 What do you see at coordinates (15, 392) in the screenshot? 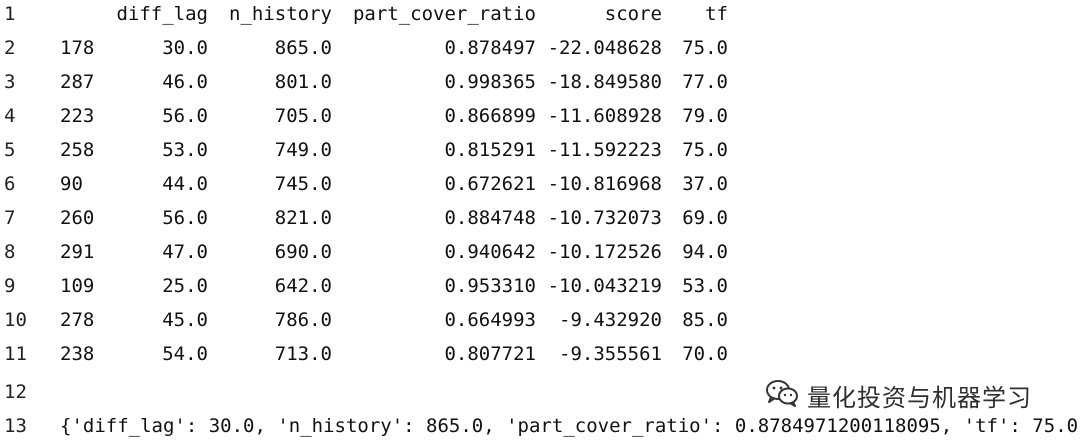
I see `line-number: 12` at bounding box center [15, 392].